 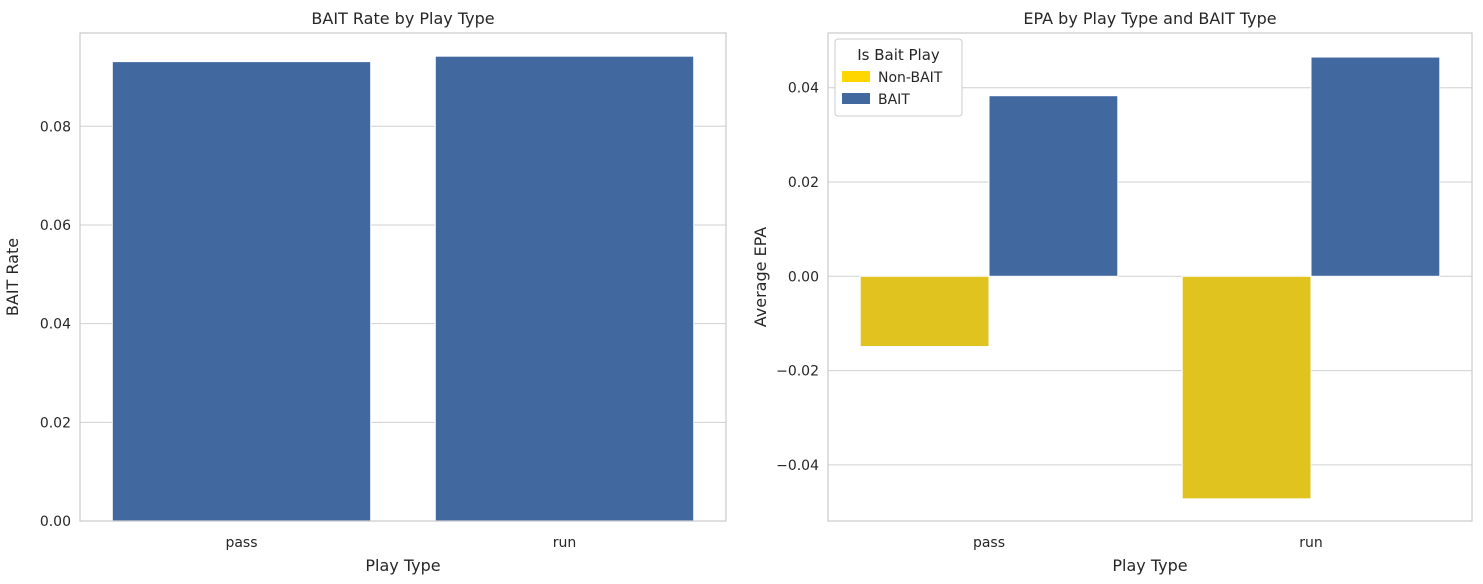 I want to click on legend-label-non-bait: Non-BAIT, so click(x=910, y=78).